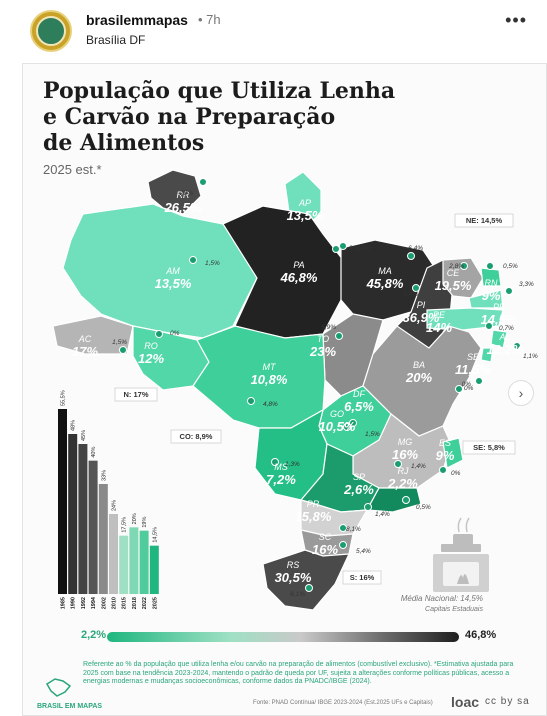 This screenshot has width=547, height=716. I want to click on bar-category-2022: 2022, so click(145, 603).